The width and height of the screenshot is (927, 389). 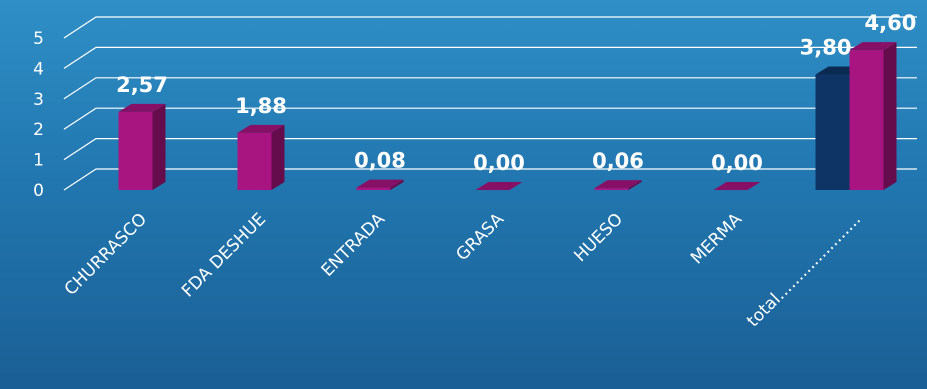 What do you see at coordinates (598, 237) in the screenshot?
I see `category-label-5: HUESO` at bounding box center [598, 237].